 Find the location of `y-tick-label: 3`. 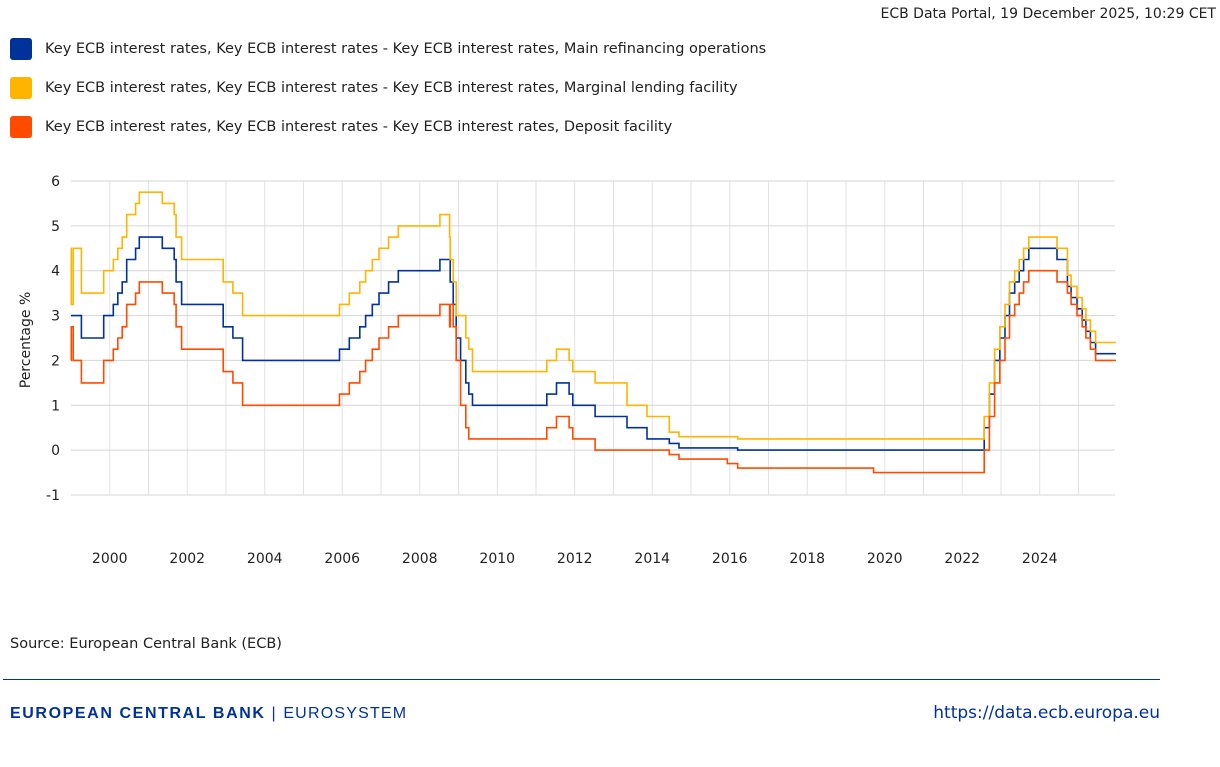

y-tick-label: 3 is located at coordinates (55, 317).